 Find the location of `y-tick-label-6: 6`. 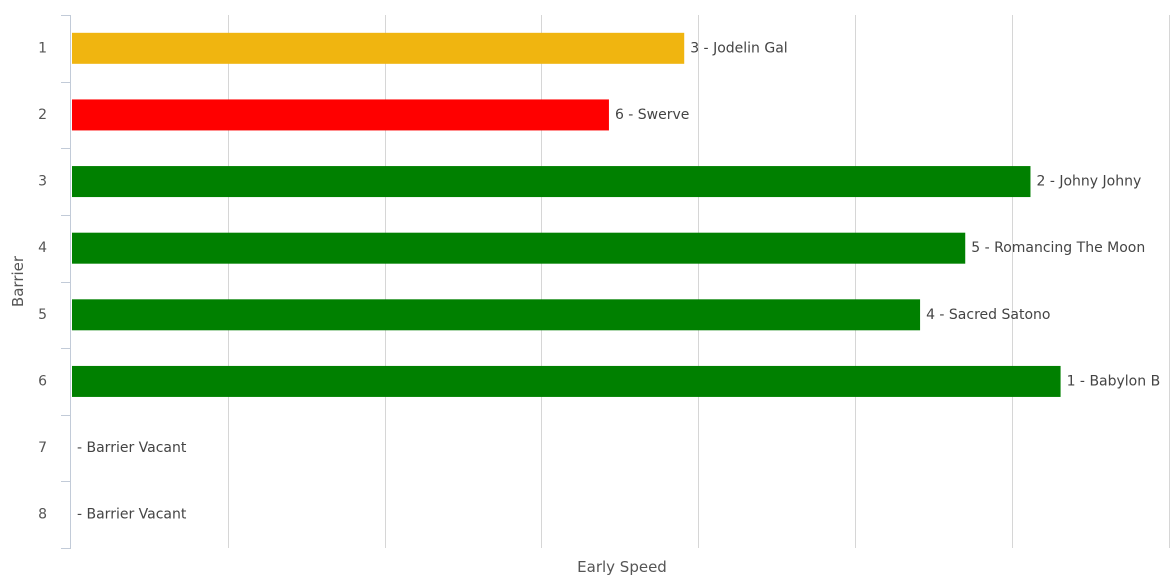

y-tick-label-6: 6 is located at coordinates (42, 381).